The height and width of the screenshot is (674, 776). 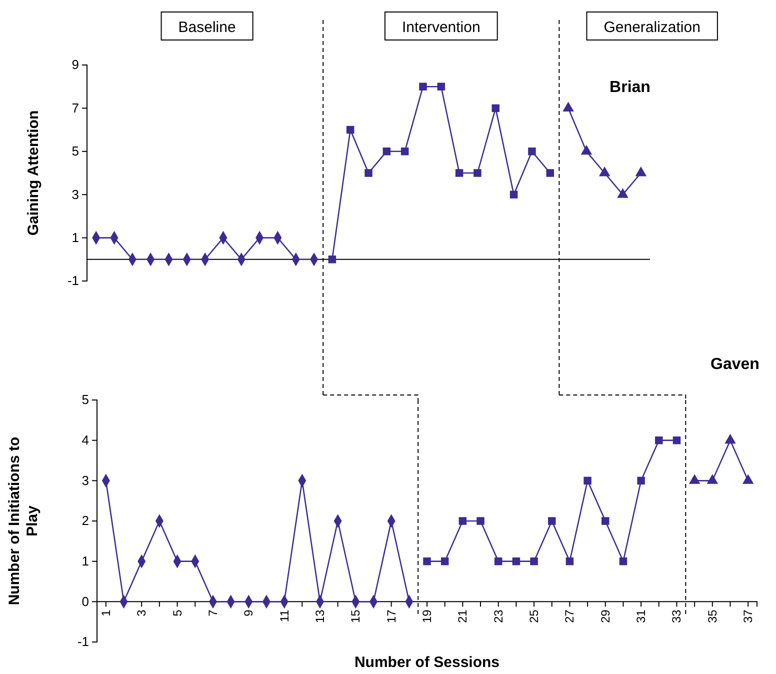 I want to click on chart-title: Gaven, so click(x=735, y=364).